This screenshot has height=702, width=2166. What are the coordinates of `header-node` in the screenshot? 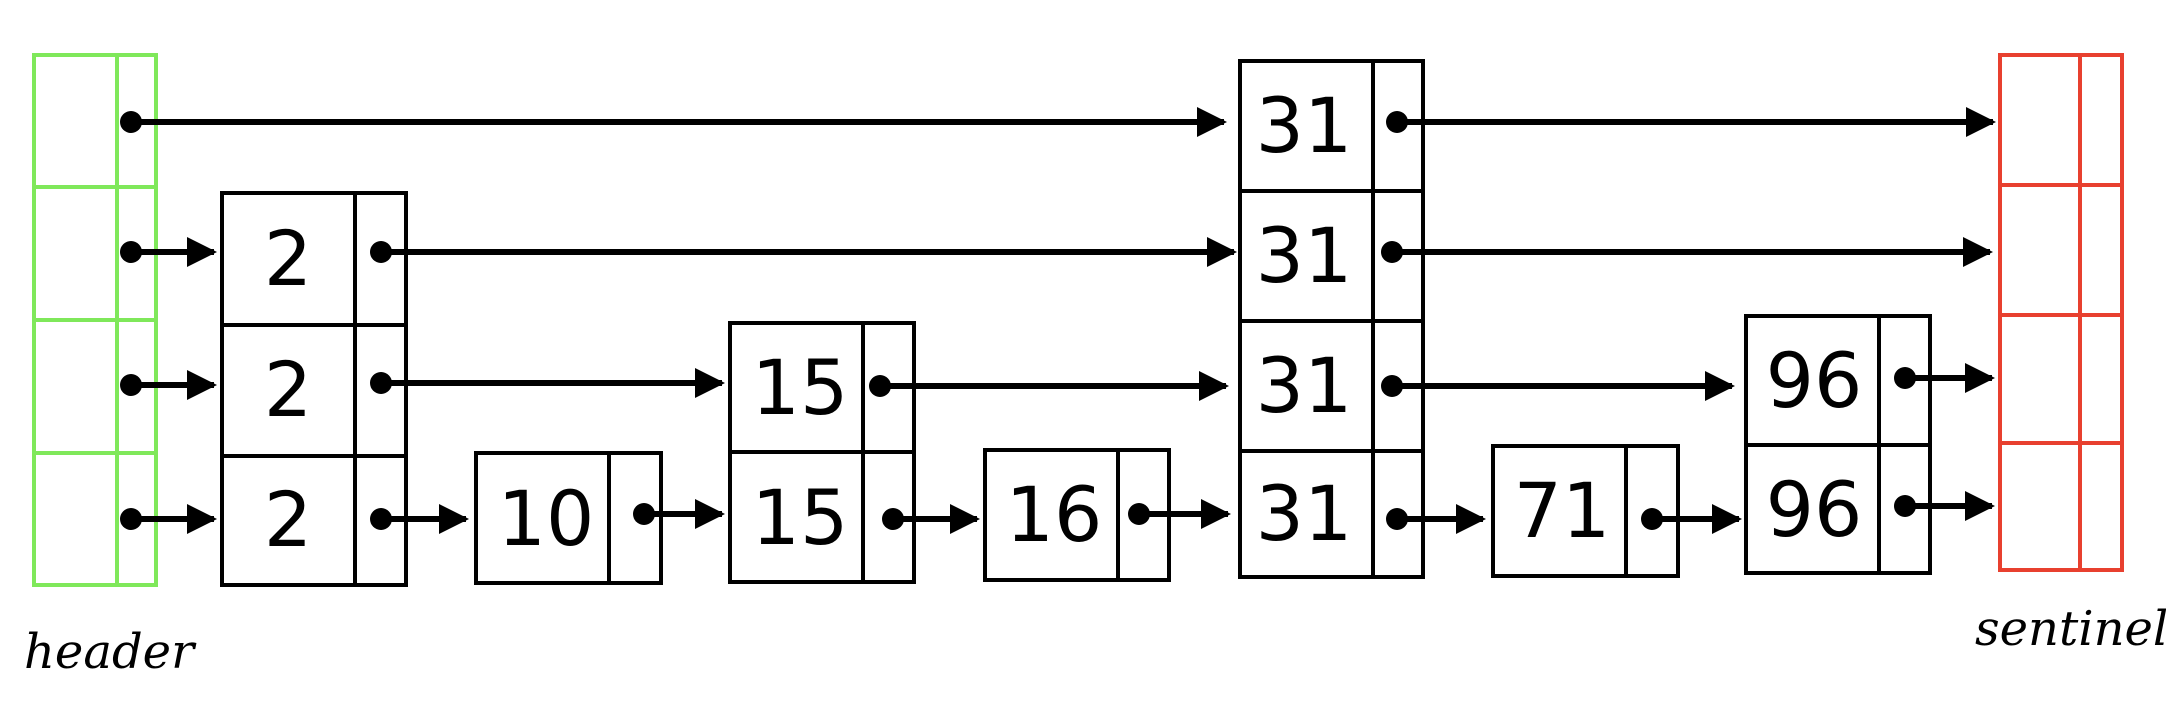 It's located at (95, 320).